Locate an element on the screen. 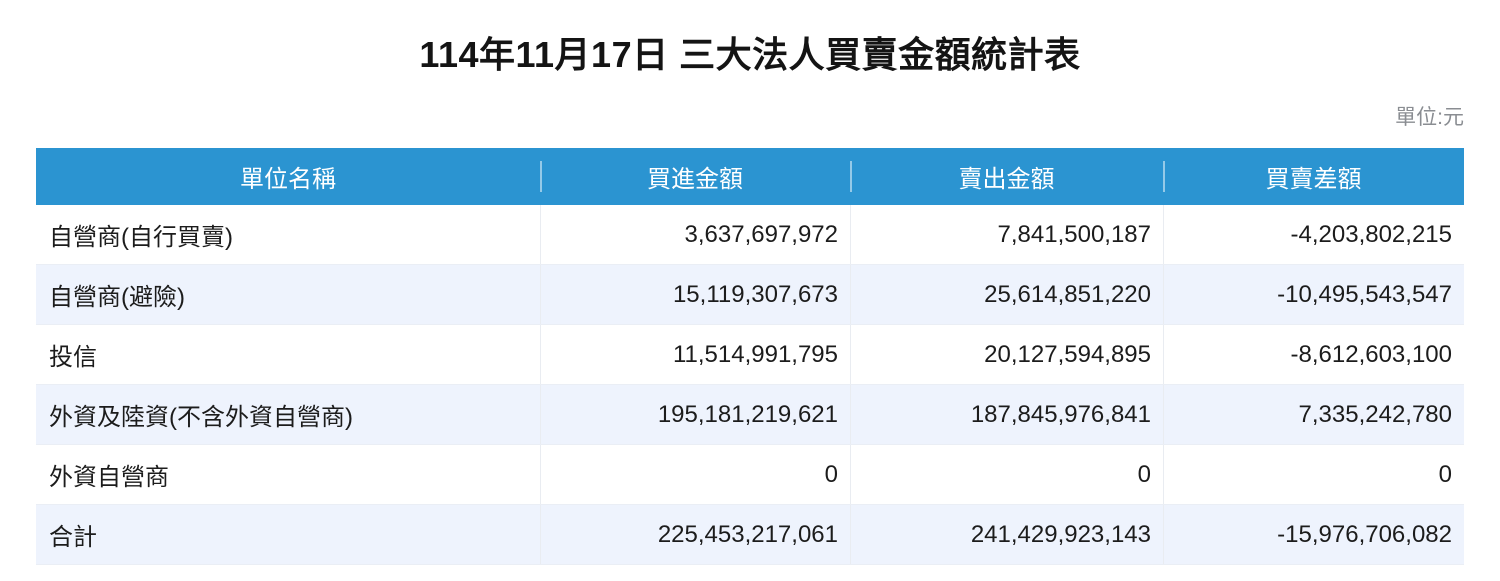  cell-diff-amount: -8,612,603,100 is located at coordinates (1313, 354).